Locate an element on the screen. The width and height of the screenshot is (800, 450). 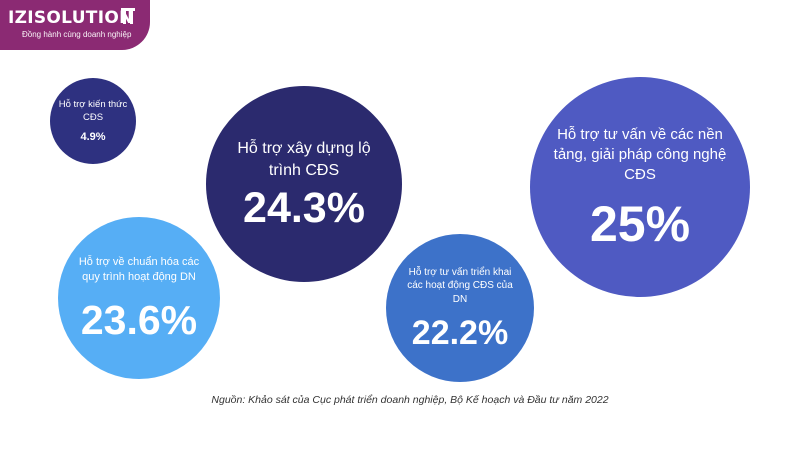
bubble-value: 24.3% is located at coordinates (304, 208).